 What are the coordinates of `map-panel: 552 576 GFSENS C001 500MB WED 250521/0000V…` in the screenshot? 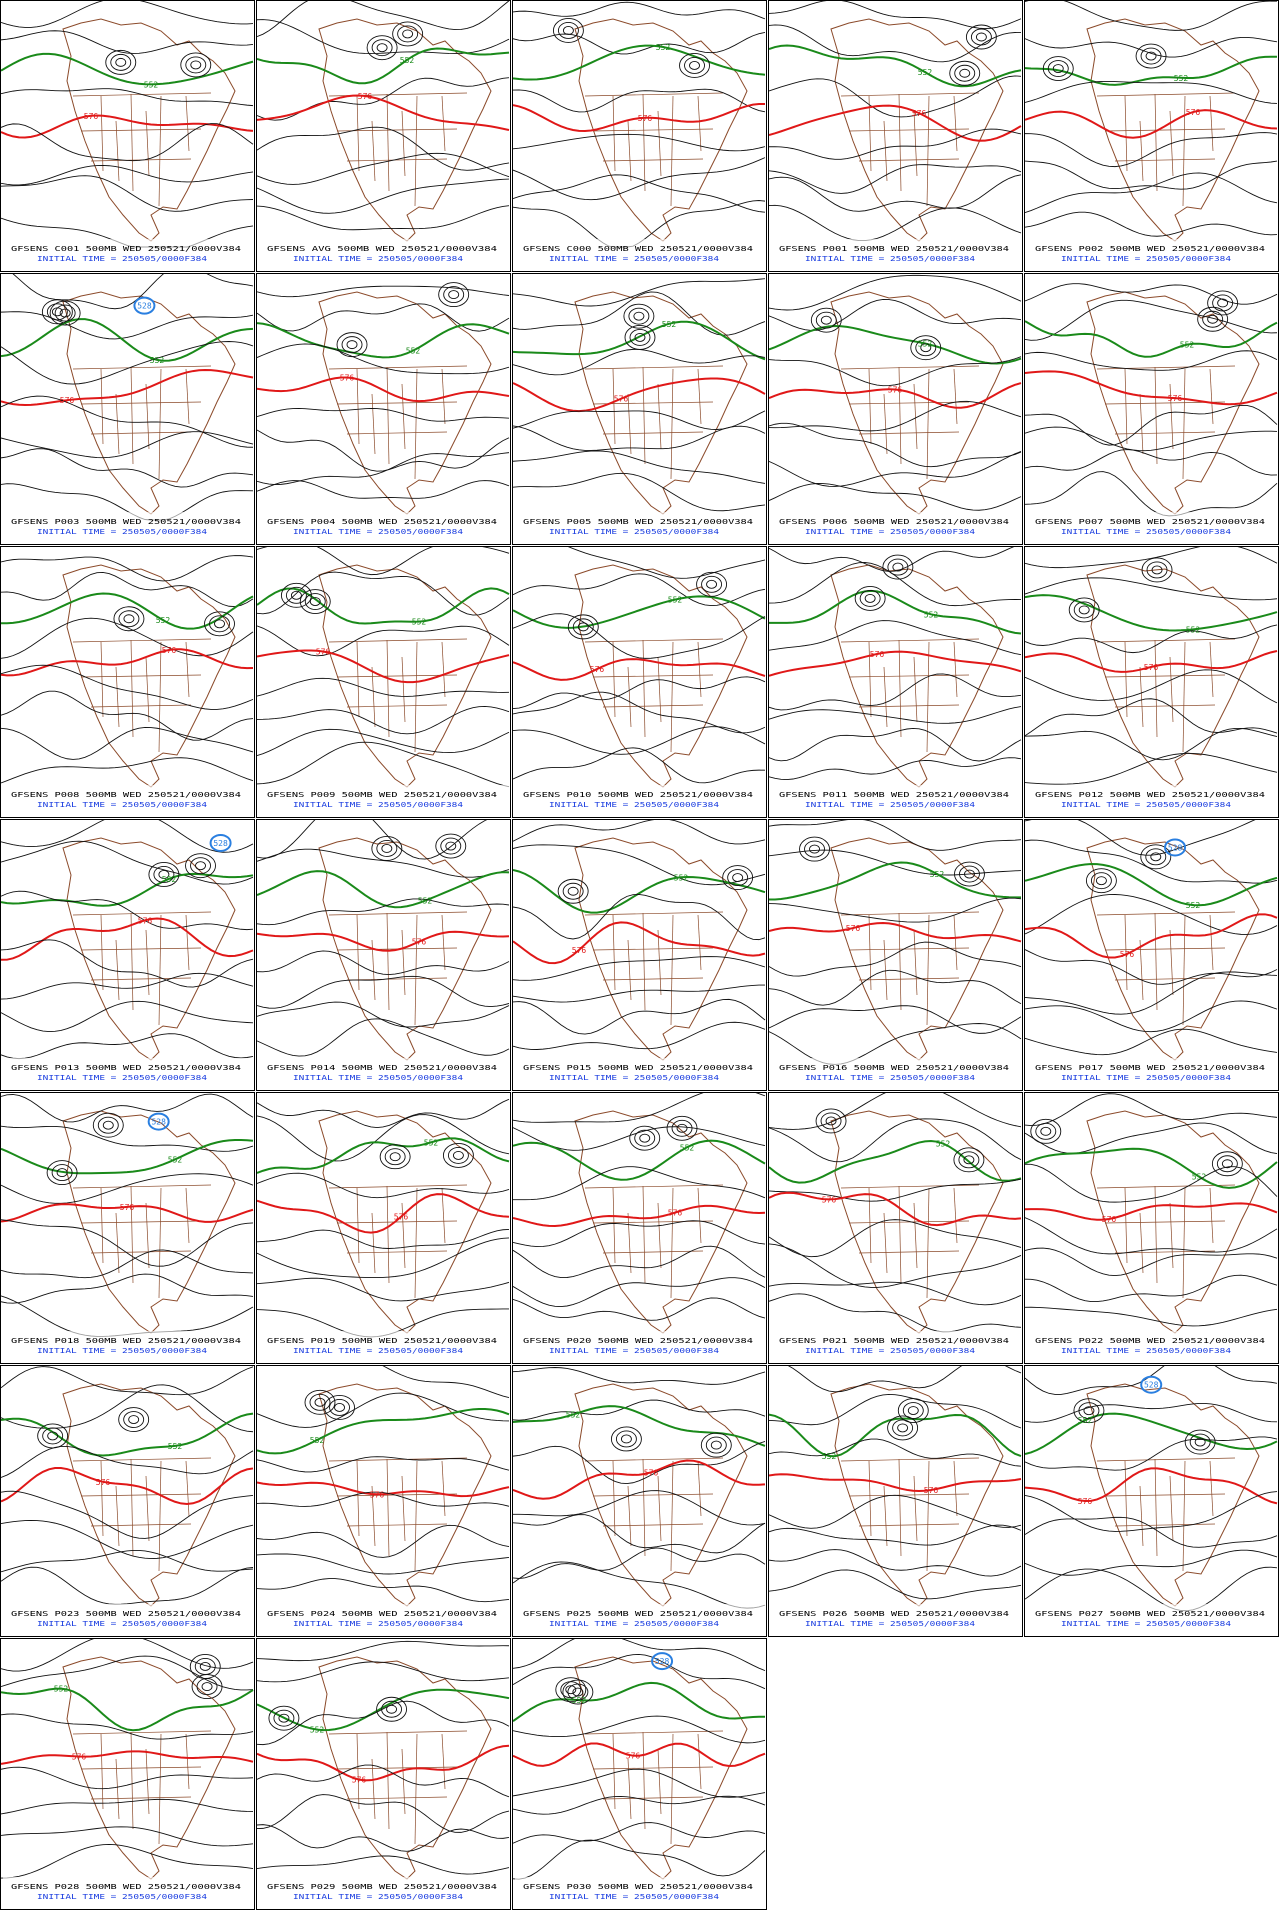 It's located at (127, 136).